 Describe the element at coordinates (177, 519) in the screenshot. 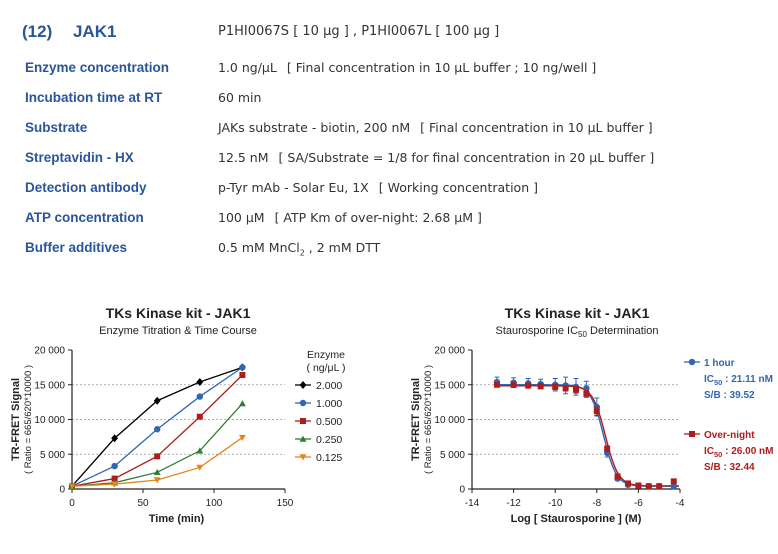

I see `chart1-xlabel: Time (min)` at that location.